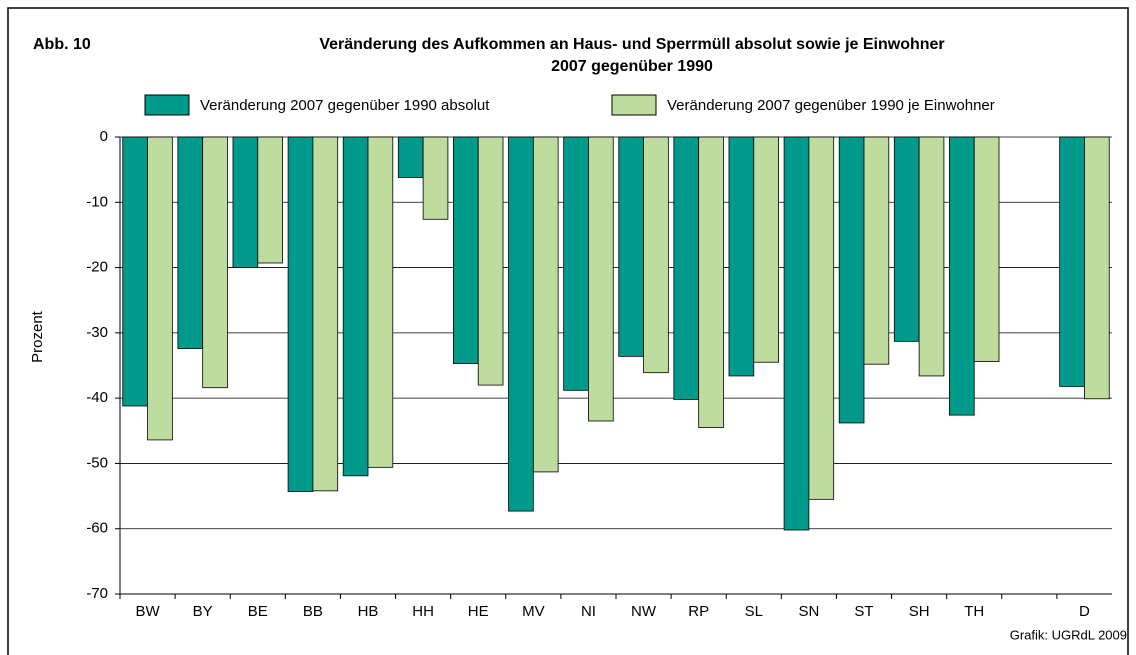 The width and height of the screenshot is (1136, 655). I want to click on y-tick-label: -20, so click(97, 267).